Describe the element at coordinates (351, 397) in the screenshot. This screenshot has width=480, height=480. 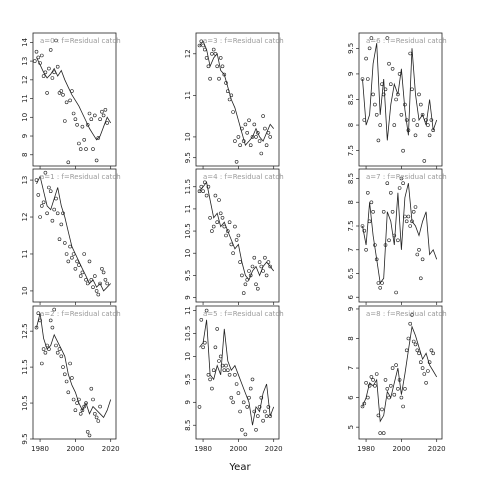
I see `y-tick-label: 6` at that location.